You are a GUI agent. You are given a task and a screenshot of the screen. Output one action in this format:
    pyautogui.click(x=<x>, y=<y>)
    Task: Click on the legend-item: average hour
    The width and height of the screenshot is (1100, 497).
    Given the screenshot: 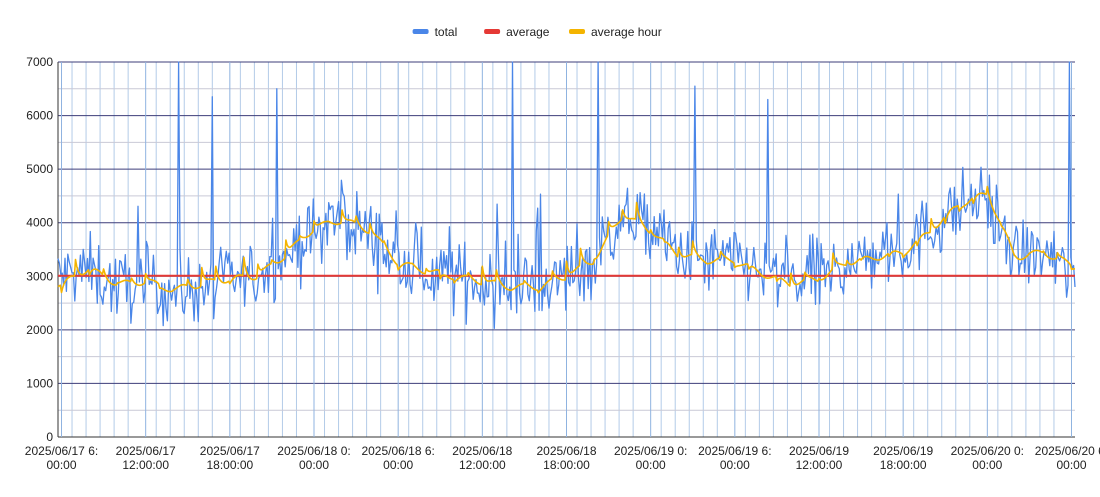 What is the action you would take?
    pyautogui.click(x=615, y=32)
    